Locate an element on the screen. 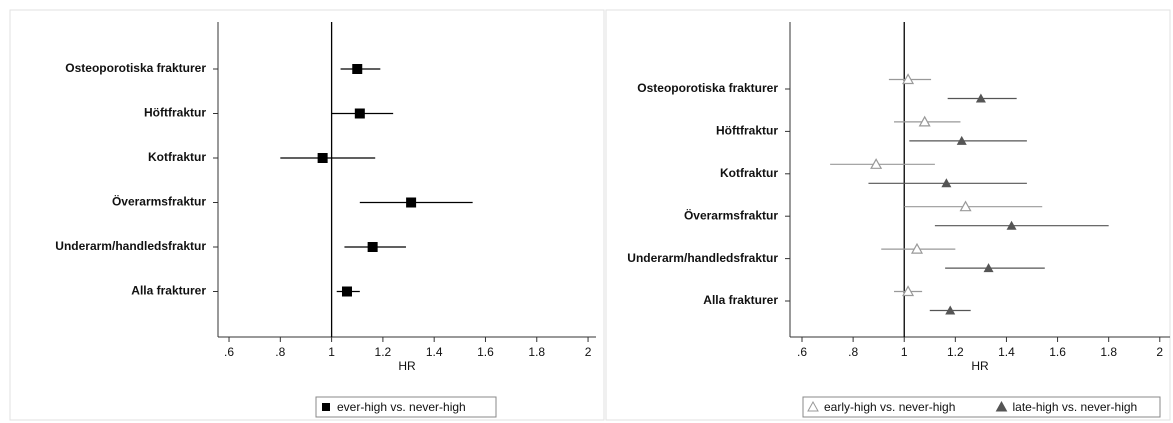 Image resolution: width=1173 pixels, height=423 pixels. legend-label: early-high vs. never-high is located at coordinates (889, 407).